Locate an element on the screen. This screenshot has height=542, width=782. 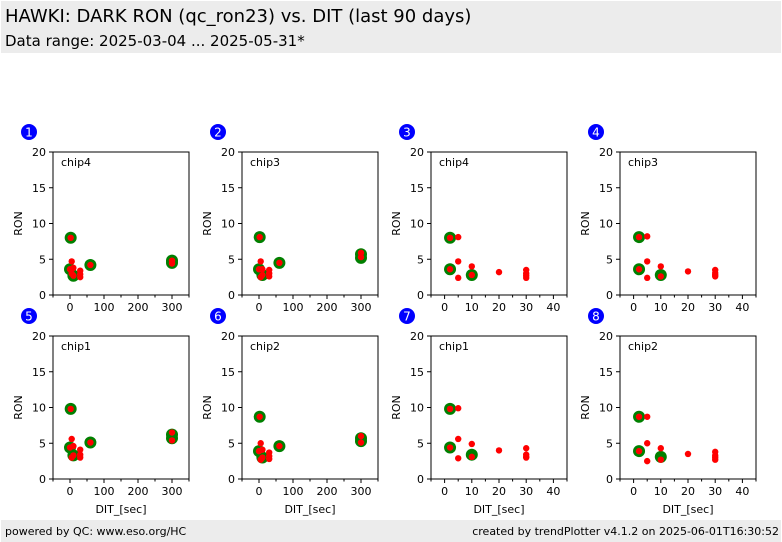
panel-number-text: 1 is located at coordinates (29, 133).